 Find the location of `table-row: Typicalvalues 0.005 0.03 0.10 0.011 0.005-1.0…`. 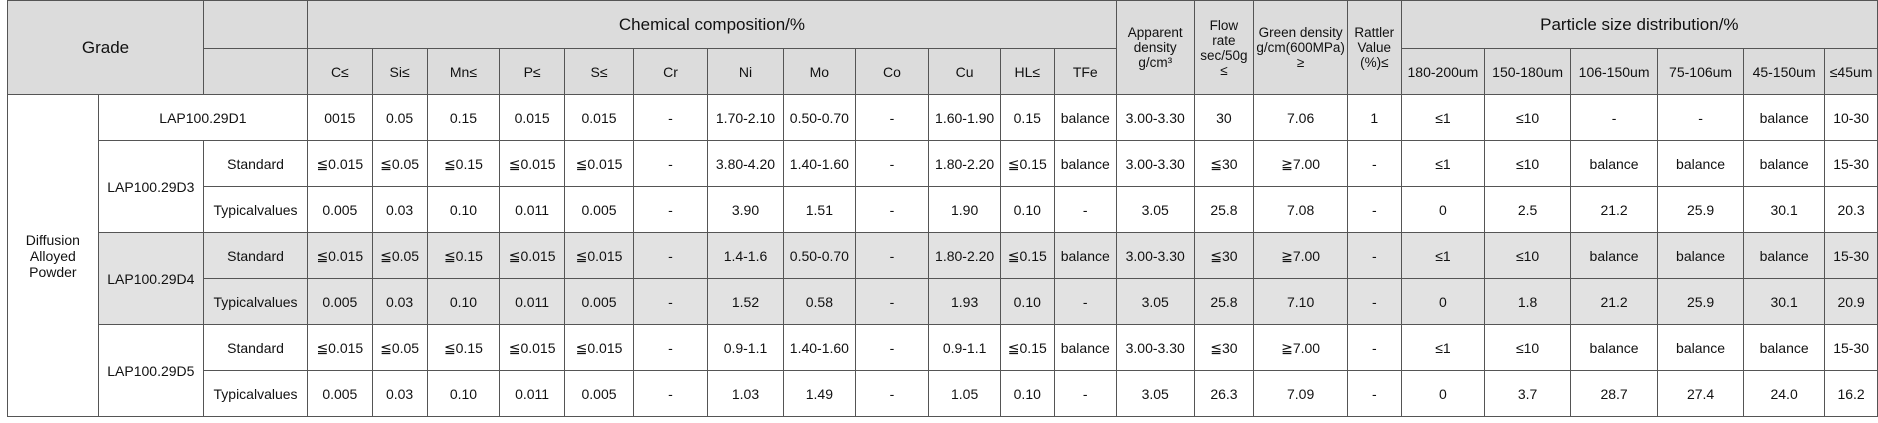

table-row: Typicalvalues 0.005 0.03 0.10 0.011 0.005-1.0… is located at coordinates (943, 393).